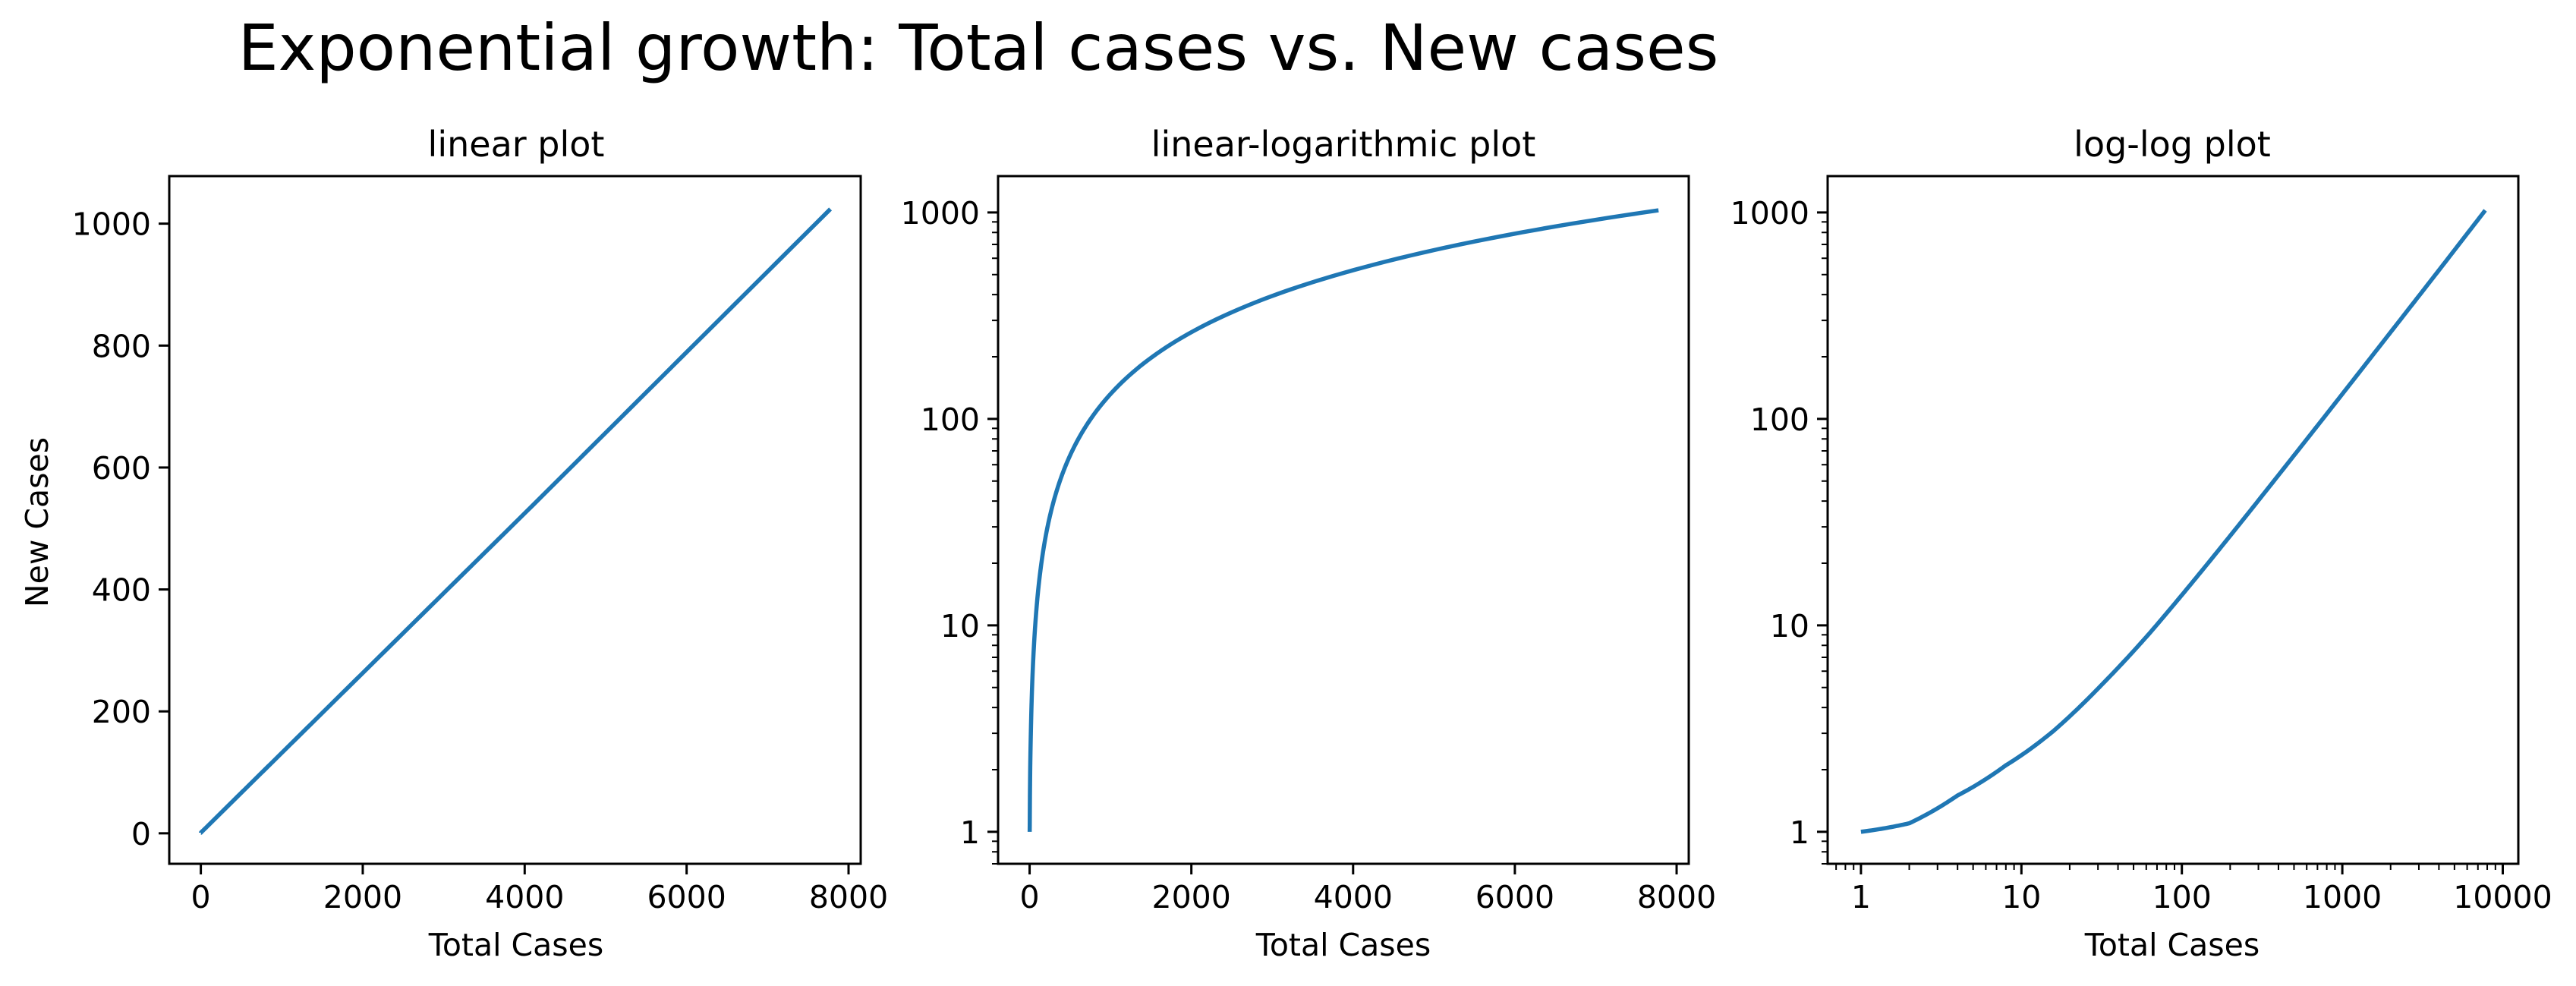  Describe the element at coordinates (1779, 420) in the screenshot. I see `log-log-plot-ytick-label: 100` at that location.